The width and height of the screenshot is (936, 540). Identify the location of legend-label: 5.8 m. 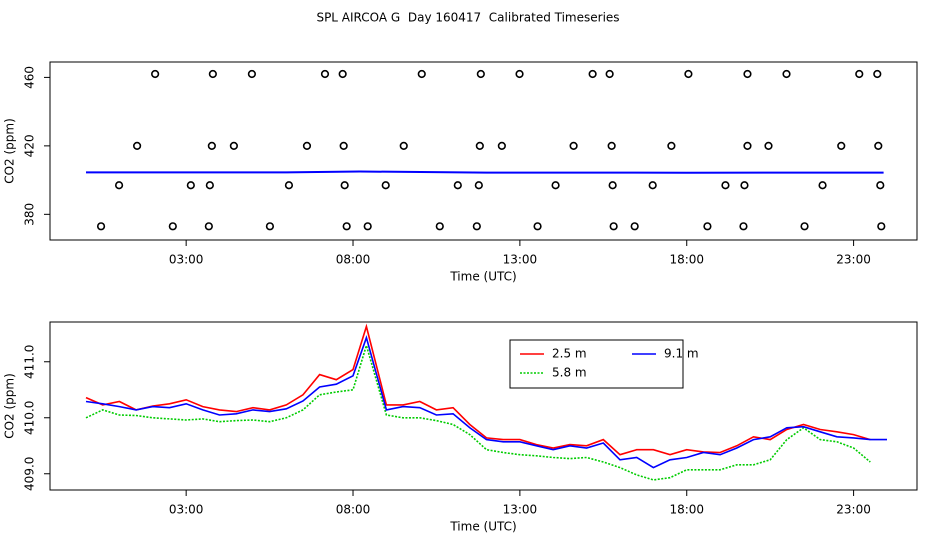
(569, 373).